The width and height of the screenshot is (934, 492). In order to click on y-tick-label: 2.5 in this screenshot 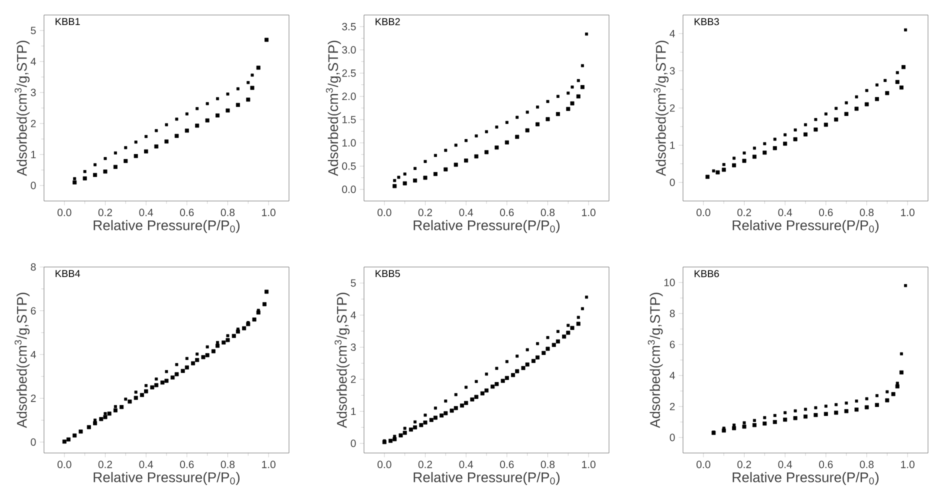, I will do `click(349, 73)`.